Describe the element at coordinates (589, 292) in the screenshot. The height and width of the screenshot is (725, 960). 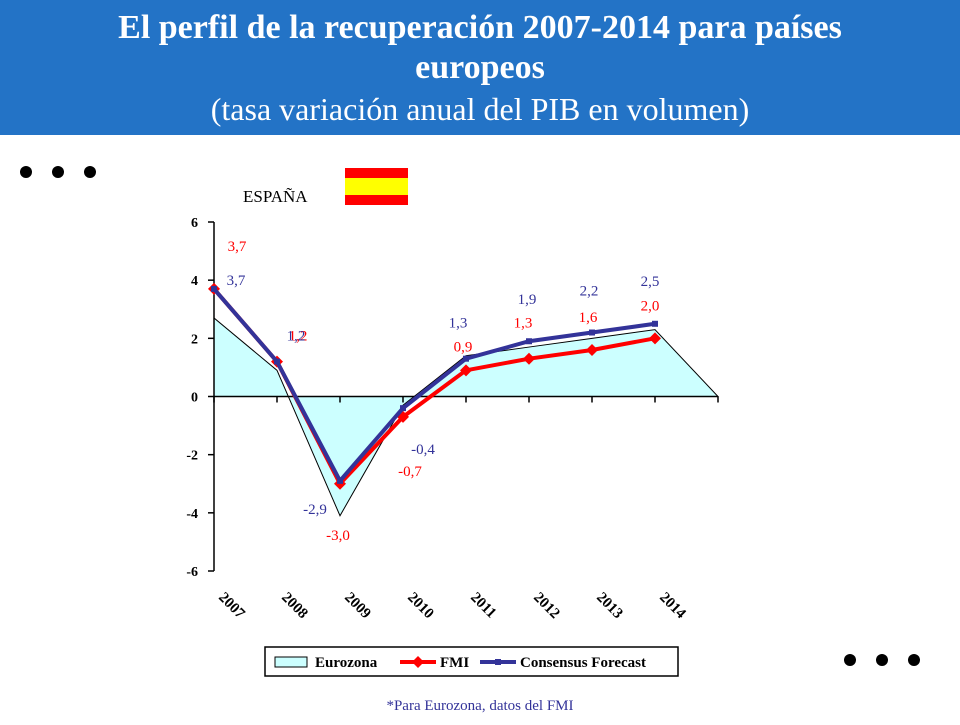
I see `data-label: 2,2` at that location.